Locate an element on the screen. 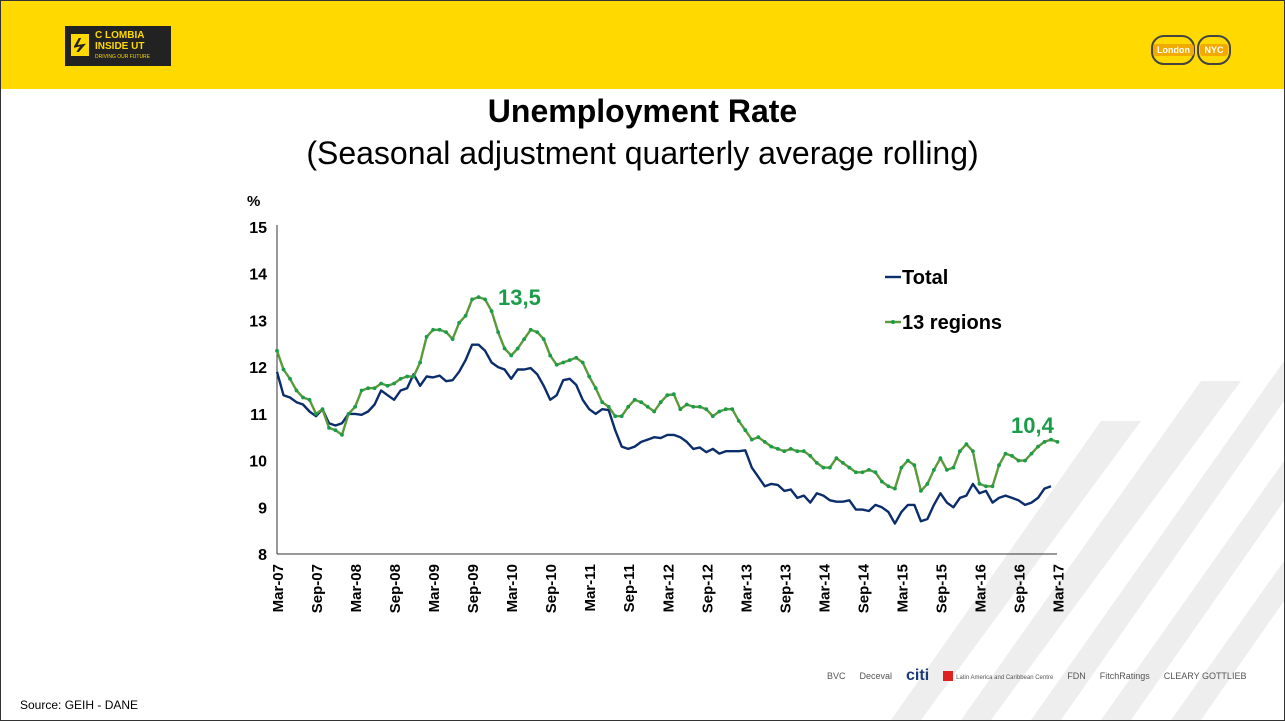 The image size is (1285, 721). sponsor-lacc: Latin America and Caribbean Centre is located at coordinates (998, 676).